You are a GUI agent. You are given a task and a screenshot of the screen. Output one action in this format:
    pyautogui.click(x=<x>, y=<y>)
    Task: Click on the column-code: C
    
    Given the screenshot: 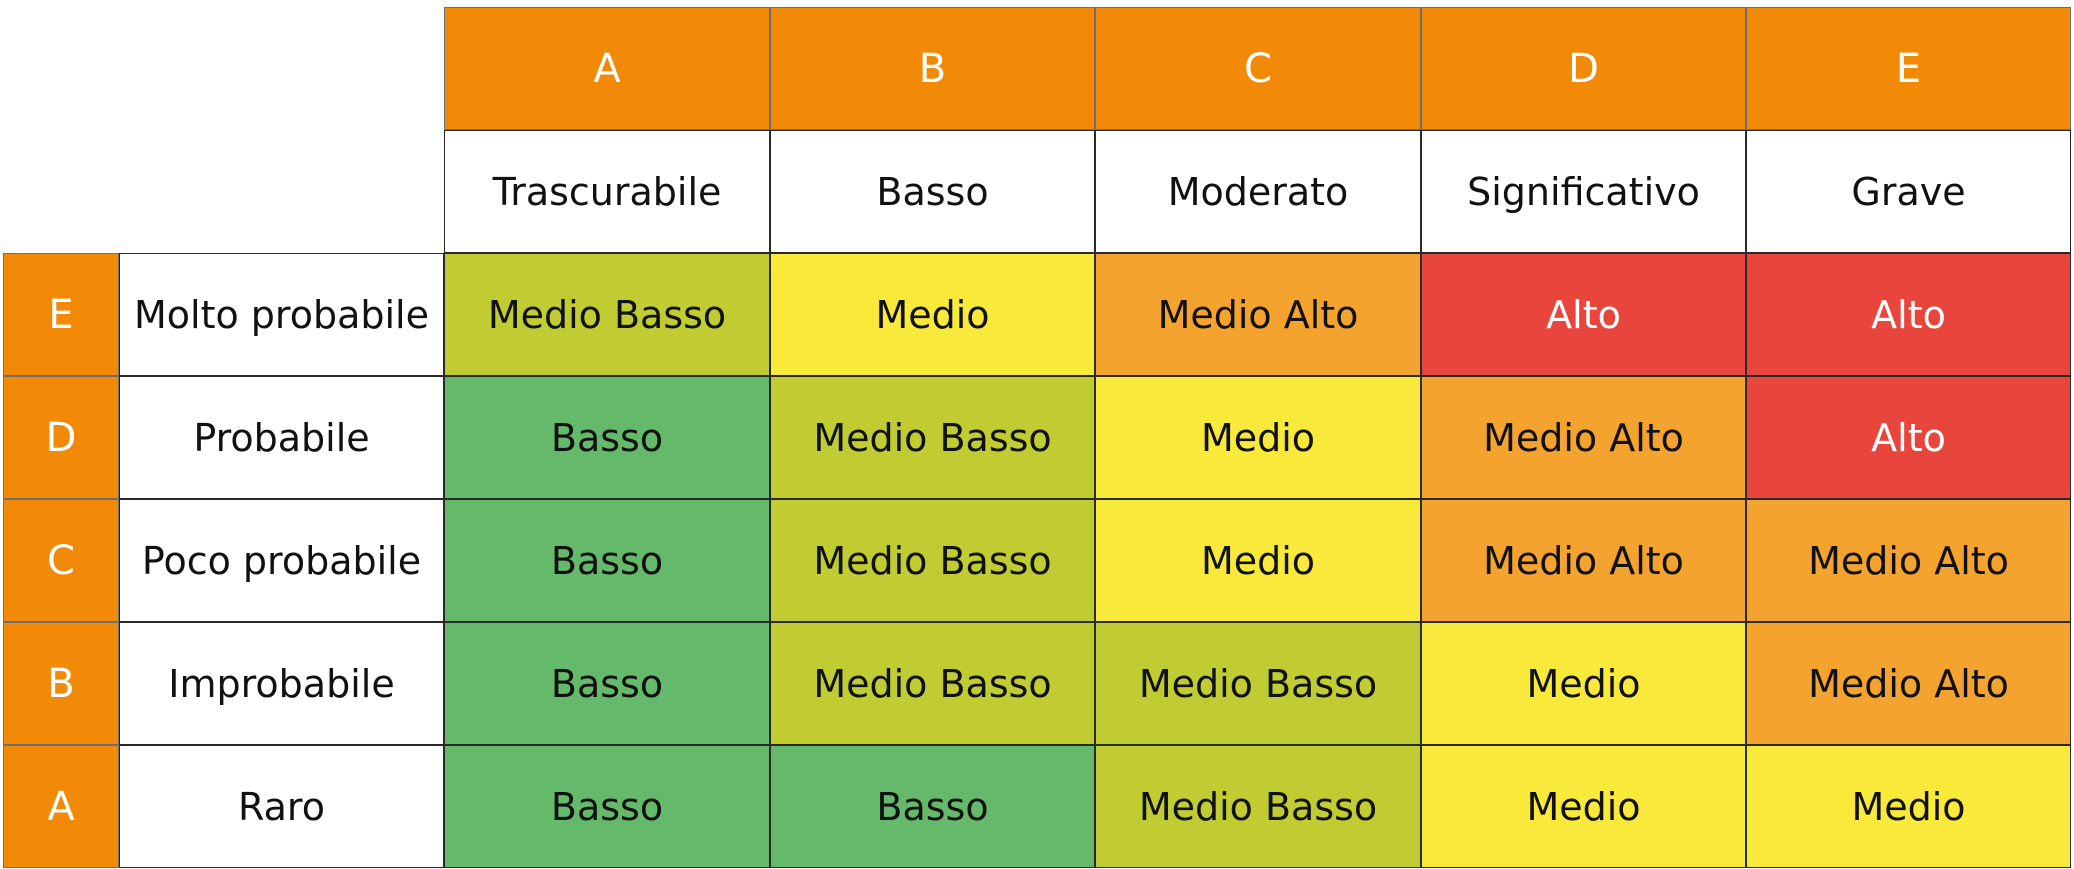 What is the action you would take?
    pyautogui.click(x=1258, y=68)
    